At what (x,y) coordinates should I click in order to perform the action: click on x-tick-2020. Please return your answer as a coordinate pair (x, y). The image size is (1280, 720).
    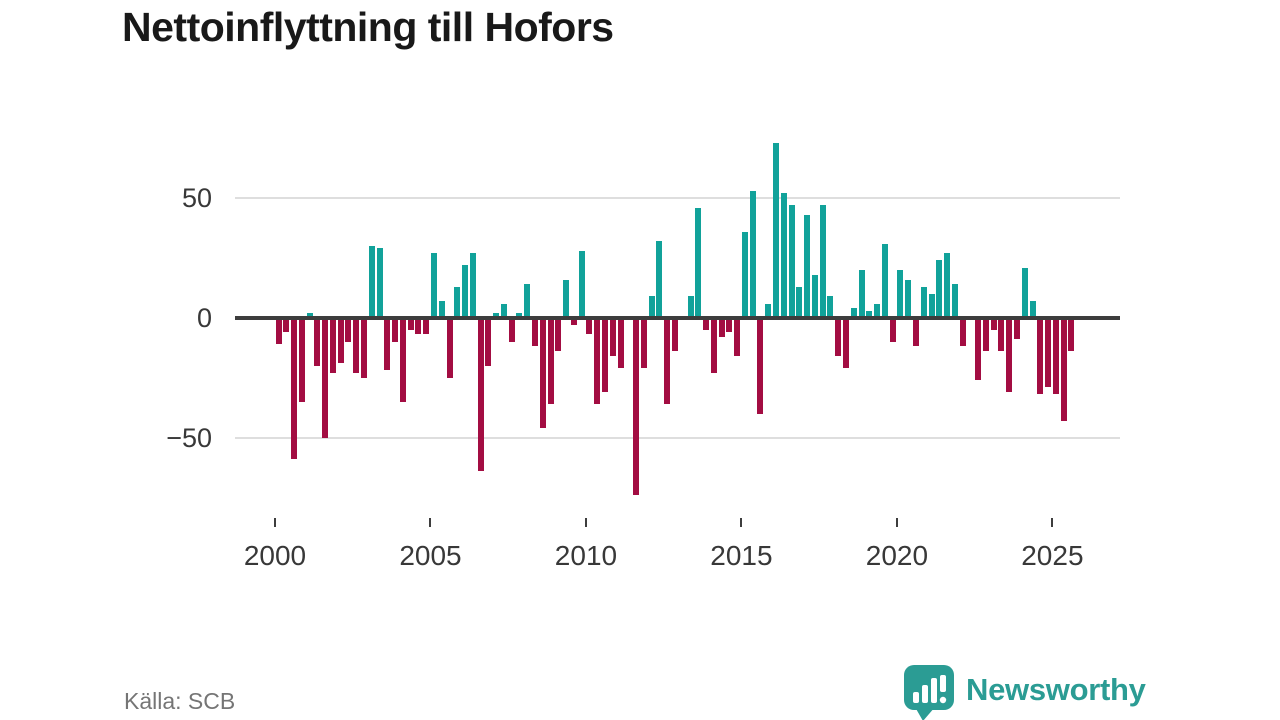
    Looking at the image, I should click on (896, 522).